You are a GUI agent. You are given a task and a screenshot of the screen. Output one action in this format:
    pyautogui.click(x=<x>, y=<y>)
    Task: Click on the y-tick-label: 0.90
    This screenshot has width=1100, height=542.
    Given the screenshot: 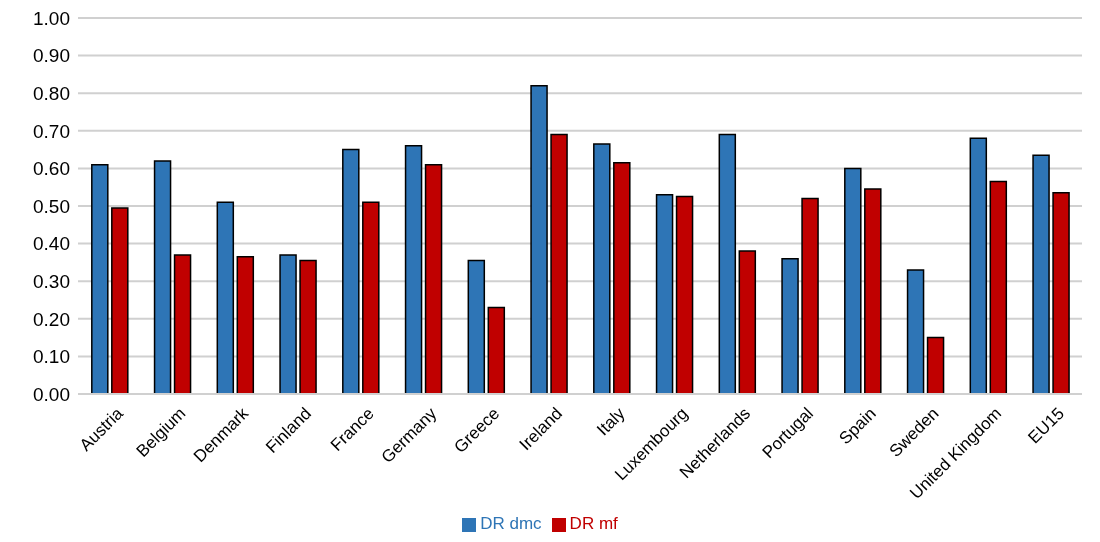 What is the action you would take?
    pyautogui.click(x=51, y=56)
    